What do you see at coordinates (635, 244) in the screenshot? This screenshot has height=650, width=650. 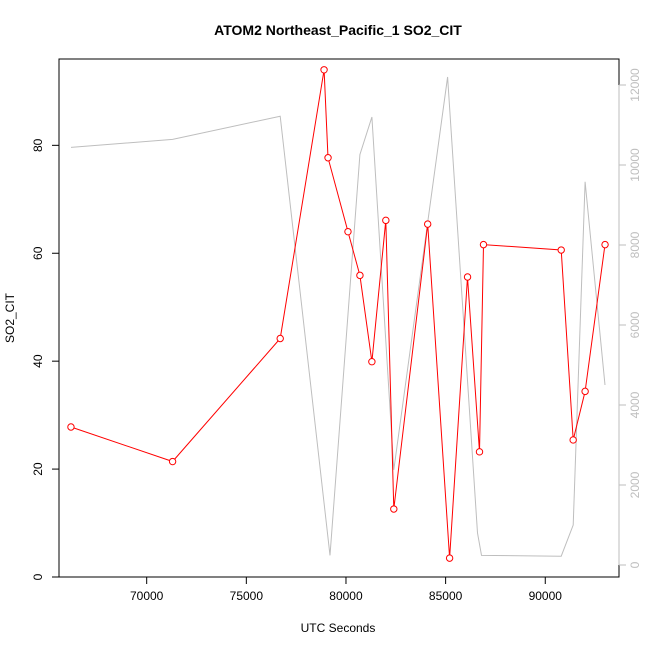 I see `y2-tick-label: 8000` at bounding box center [635, 244].